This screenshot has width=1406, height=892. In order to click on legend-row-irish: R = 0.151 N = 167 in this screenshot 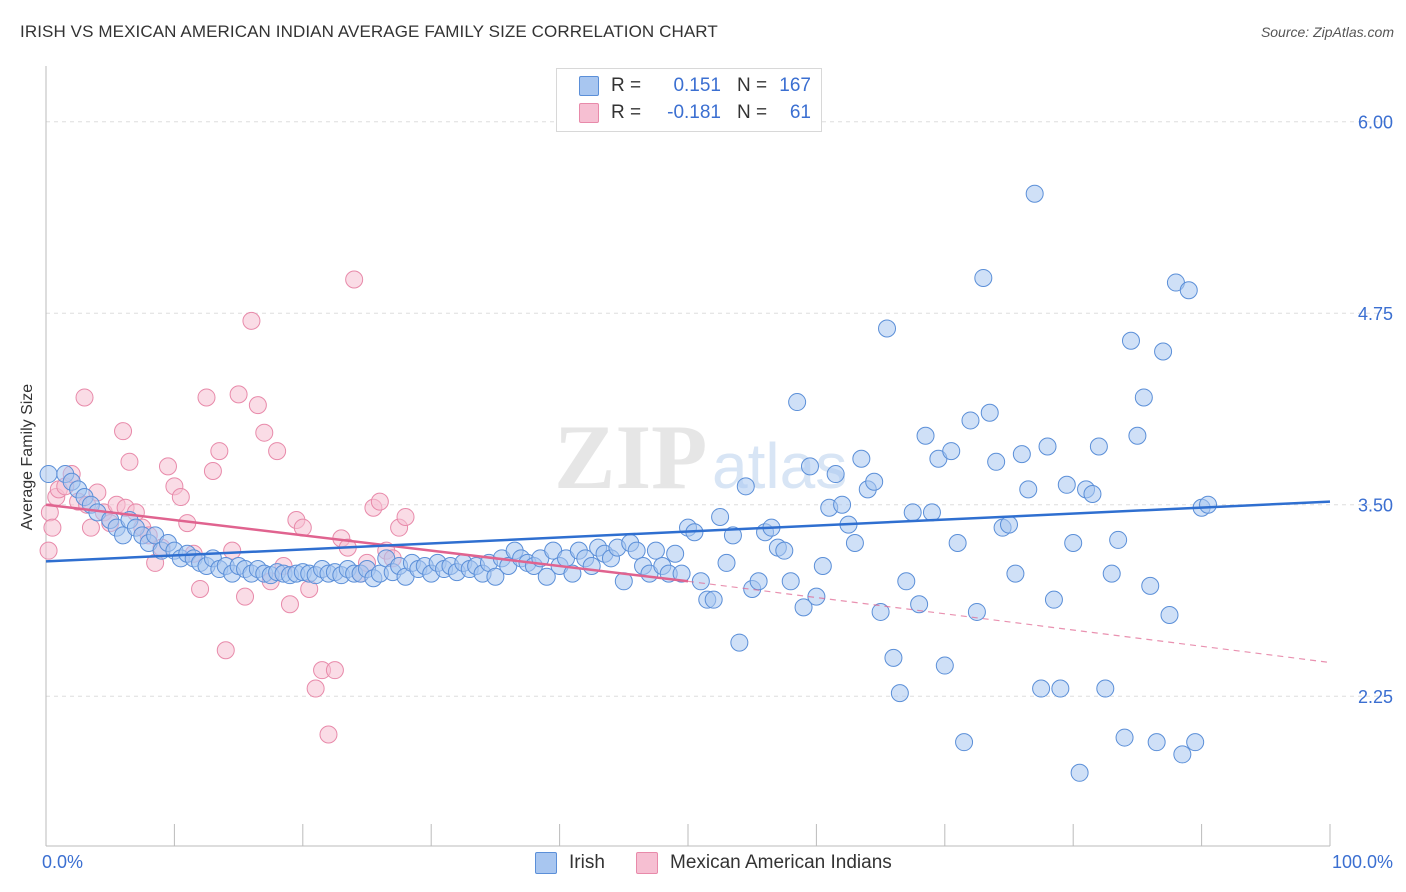, I will do `click(695, 86)`.